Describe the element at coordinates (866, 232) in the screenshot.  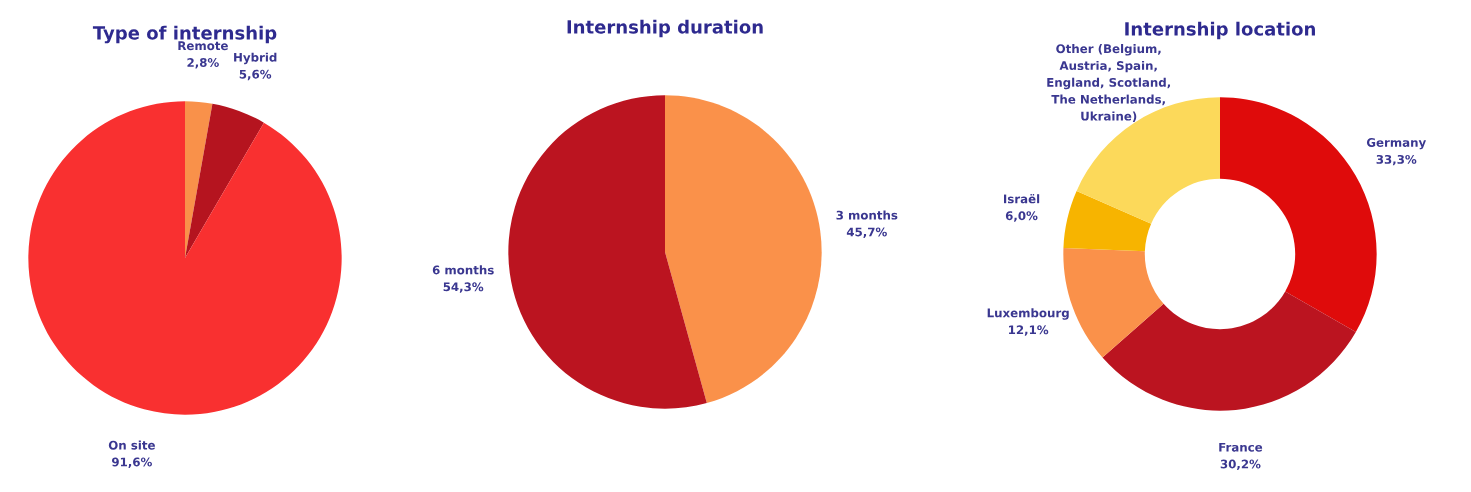
I see `data-label: 45,7%` at that location.